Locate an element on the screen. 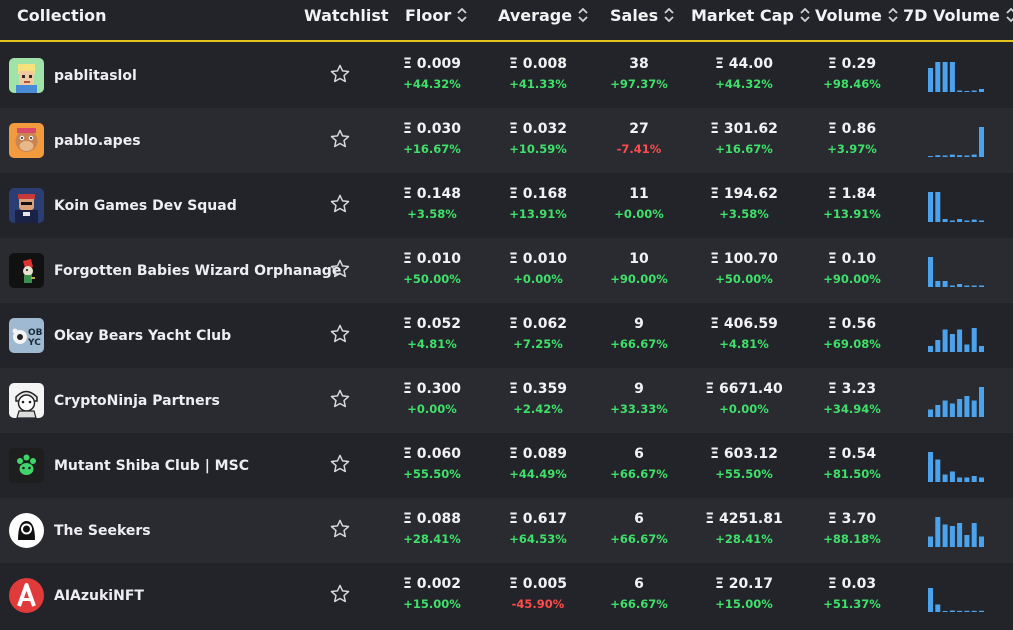  paw-logo is located at coordinates (26, 465).